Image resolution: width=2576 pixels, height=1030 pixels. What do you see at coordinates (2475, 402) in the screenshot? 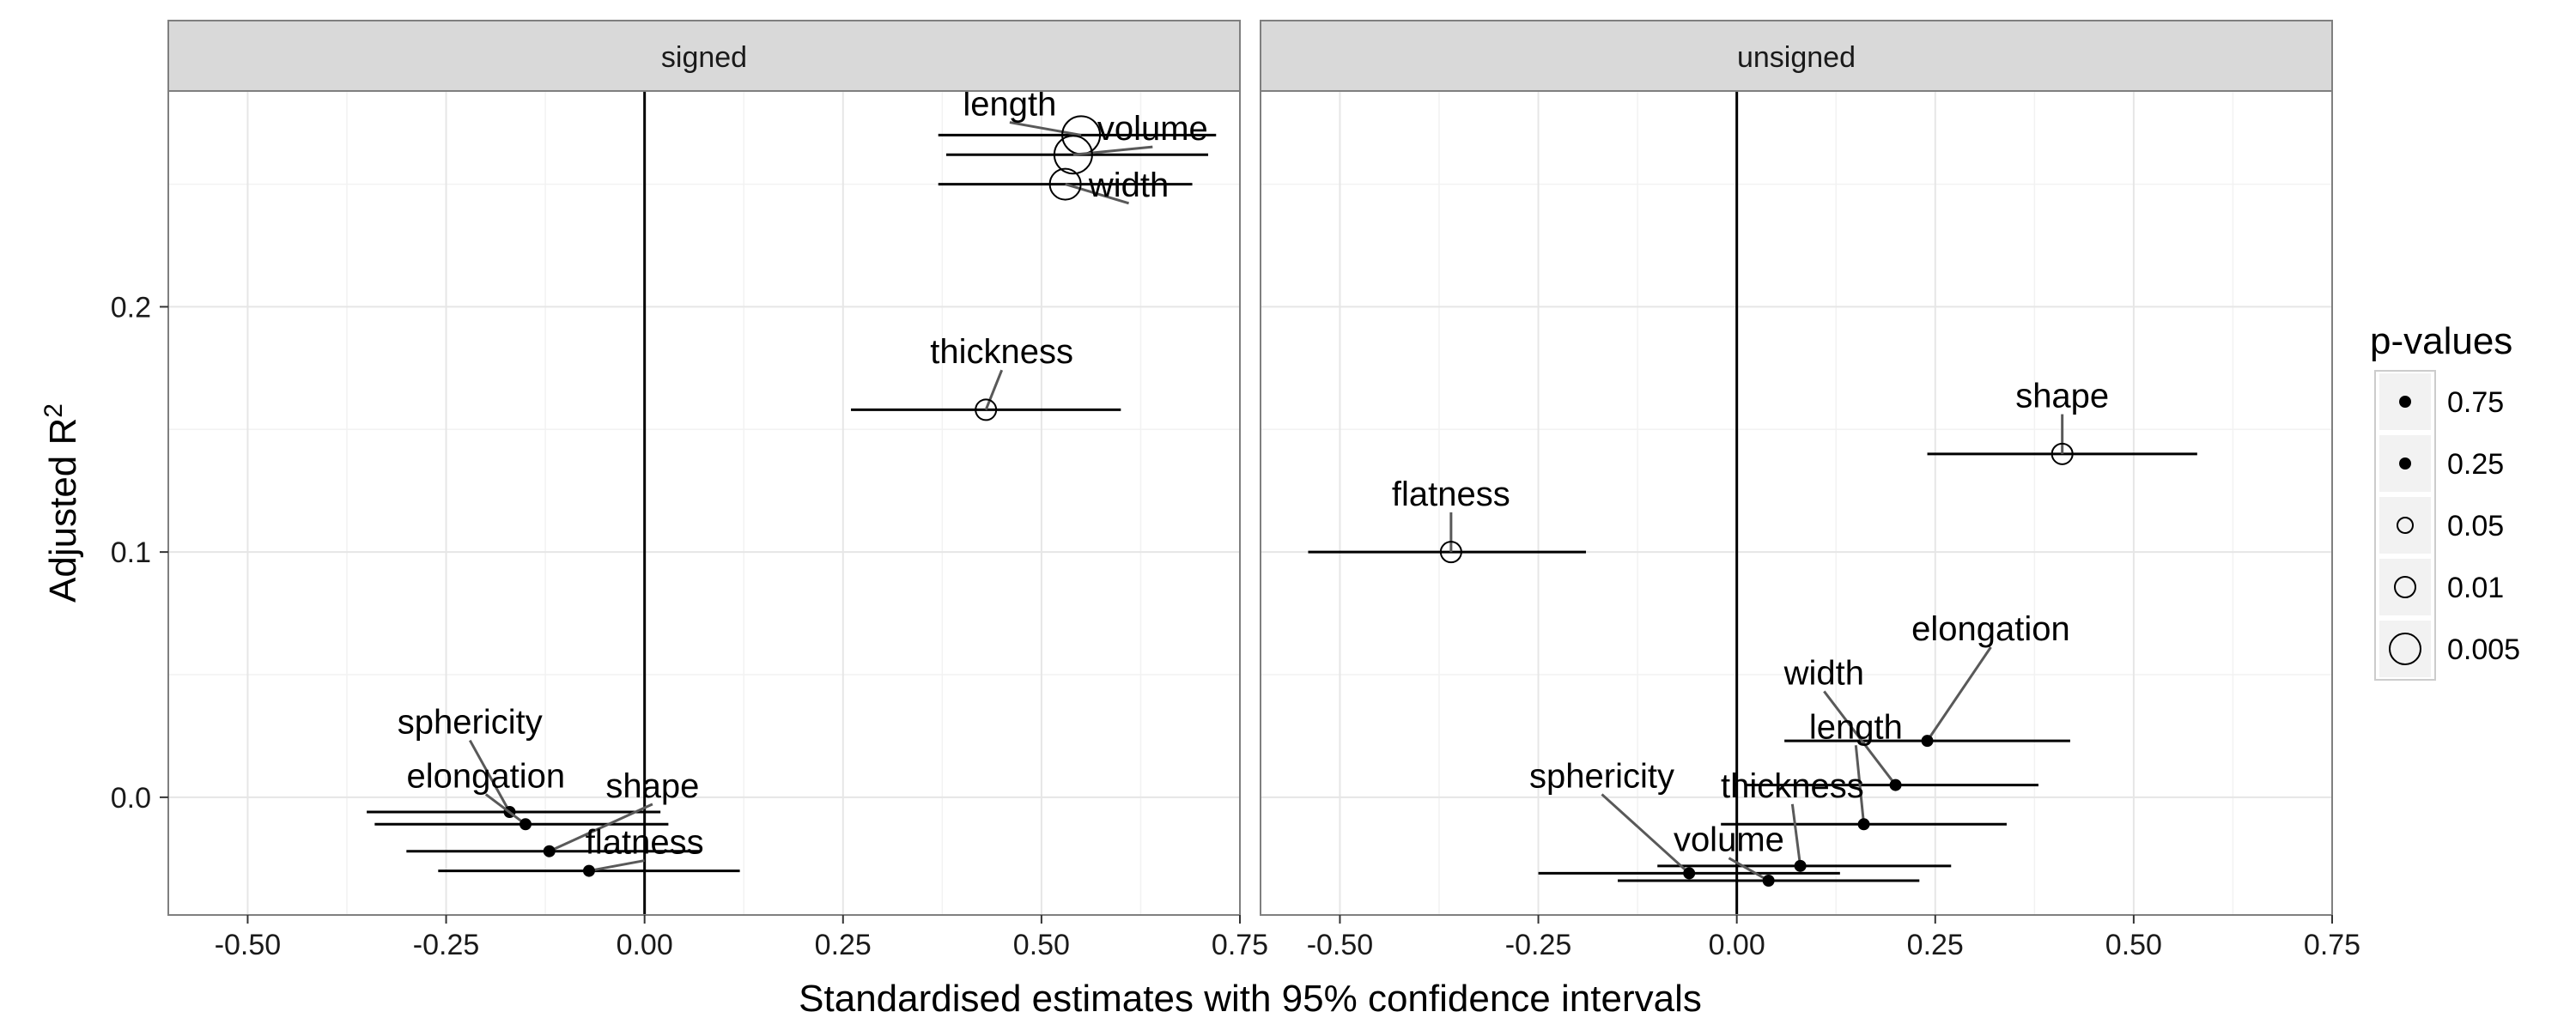
I see `legend-label: 0.75` at bounding box center [2475, 402].